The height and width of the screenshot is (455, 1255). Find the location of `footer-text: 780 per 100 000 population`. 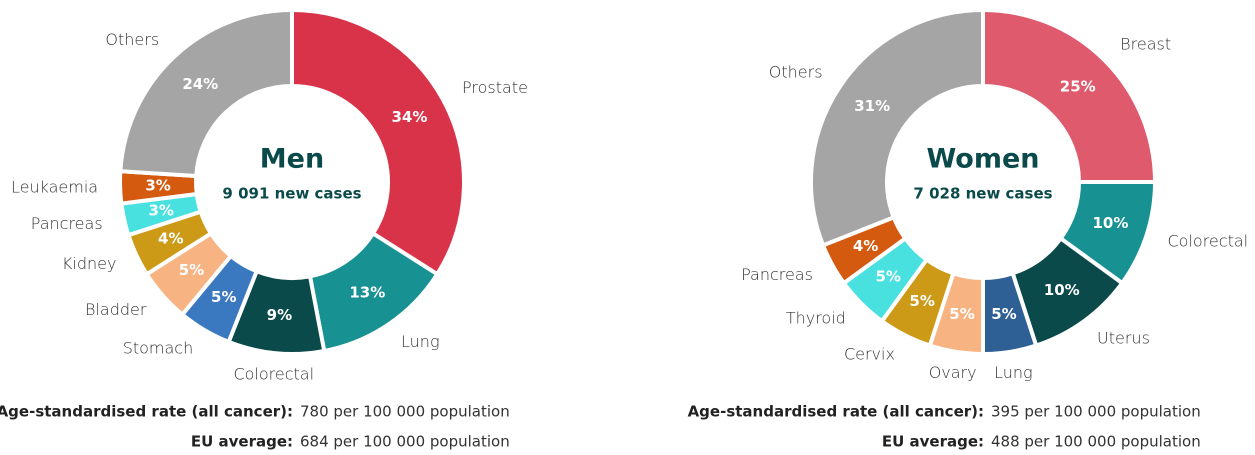

footer-text: 780 per 100 000 population is located at coordinates (405, 412).